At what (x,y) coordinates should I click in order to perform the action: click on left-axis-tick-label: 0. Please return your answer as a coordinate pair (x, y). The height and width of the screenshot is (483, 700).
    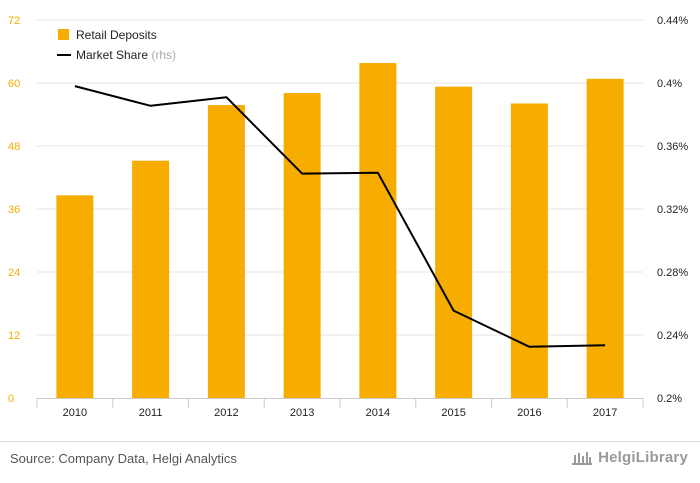
    Looking at the image, I should click on (11, 399).